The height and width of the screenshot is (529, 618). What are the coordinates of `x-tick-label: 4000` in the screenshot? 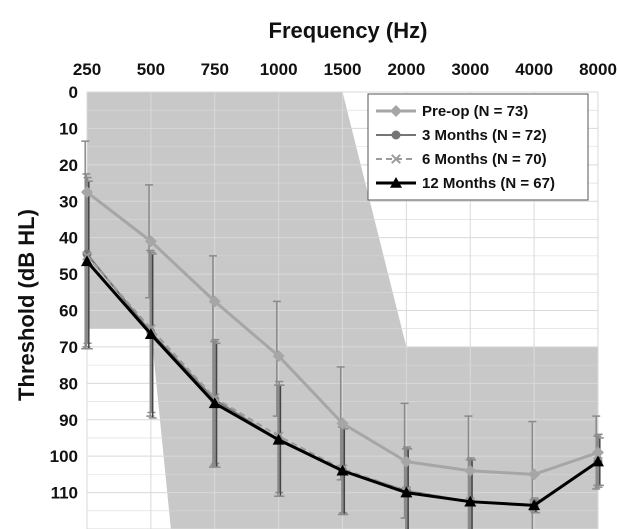 It's located at (534, 69).